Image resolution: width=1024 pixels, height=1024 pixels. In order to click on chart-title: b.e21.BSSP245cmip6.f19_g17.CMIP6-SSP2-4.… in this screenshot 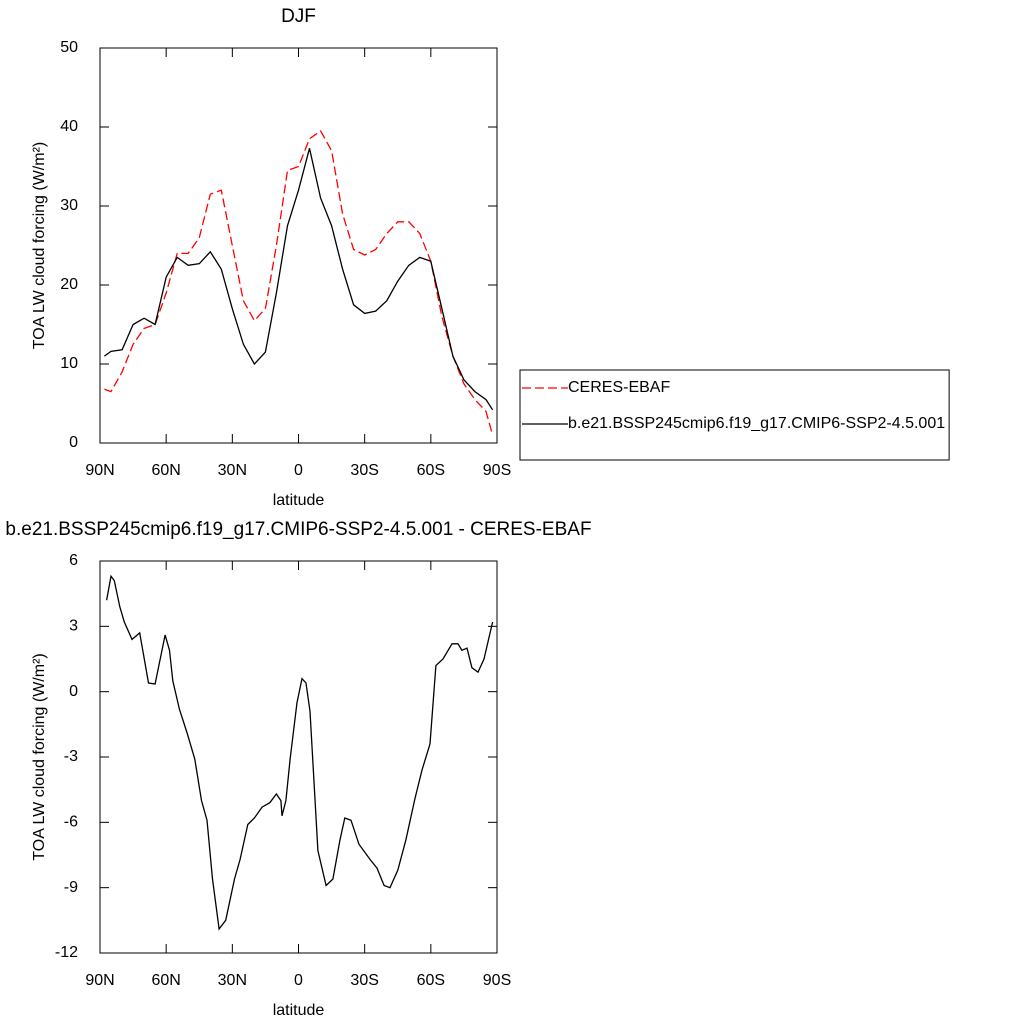, I will do `click(298, 529)`.